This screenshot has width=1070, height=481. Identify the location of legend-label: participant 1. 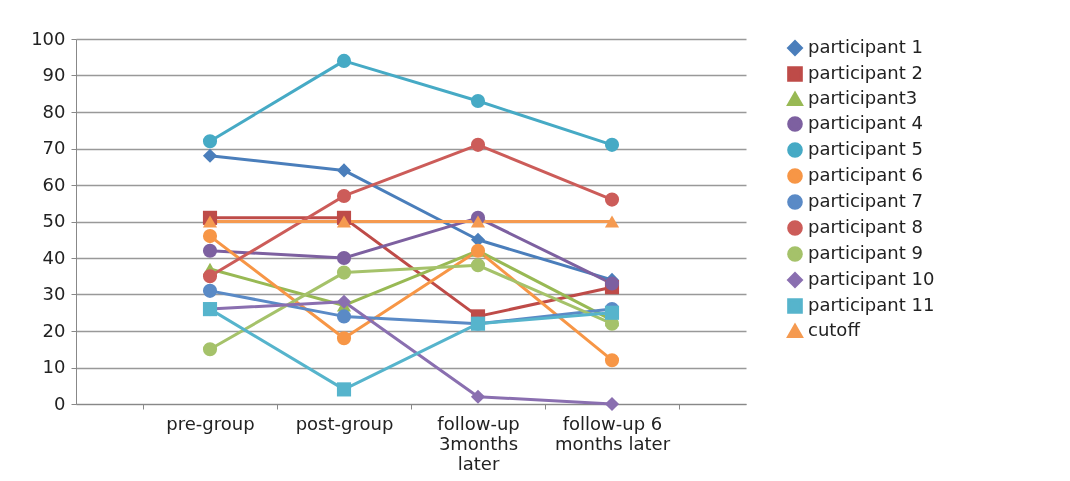
(865, 46).